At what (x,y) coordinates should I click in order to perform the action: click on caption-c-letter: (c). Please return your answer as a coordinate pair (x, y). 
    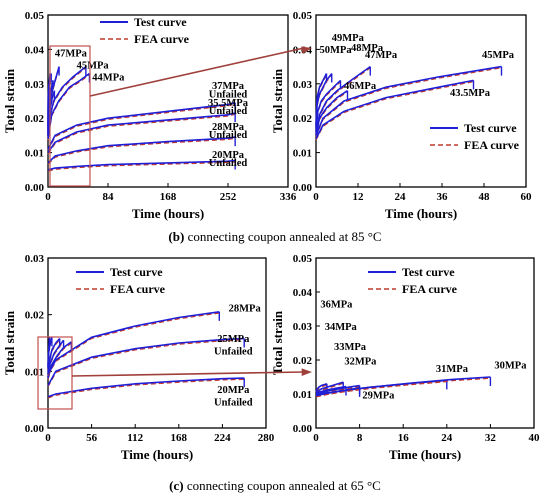
    Looking at the image, I should click on (176, 485).